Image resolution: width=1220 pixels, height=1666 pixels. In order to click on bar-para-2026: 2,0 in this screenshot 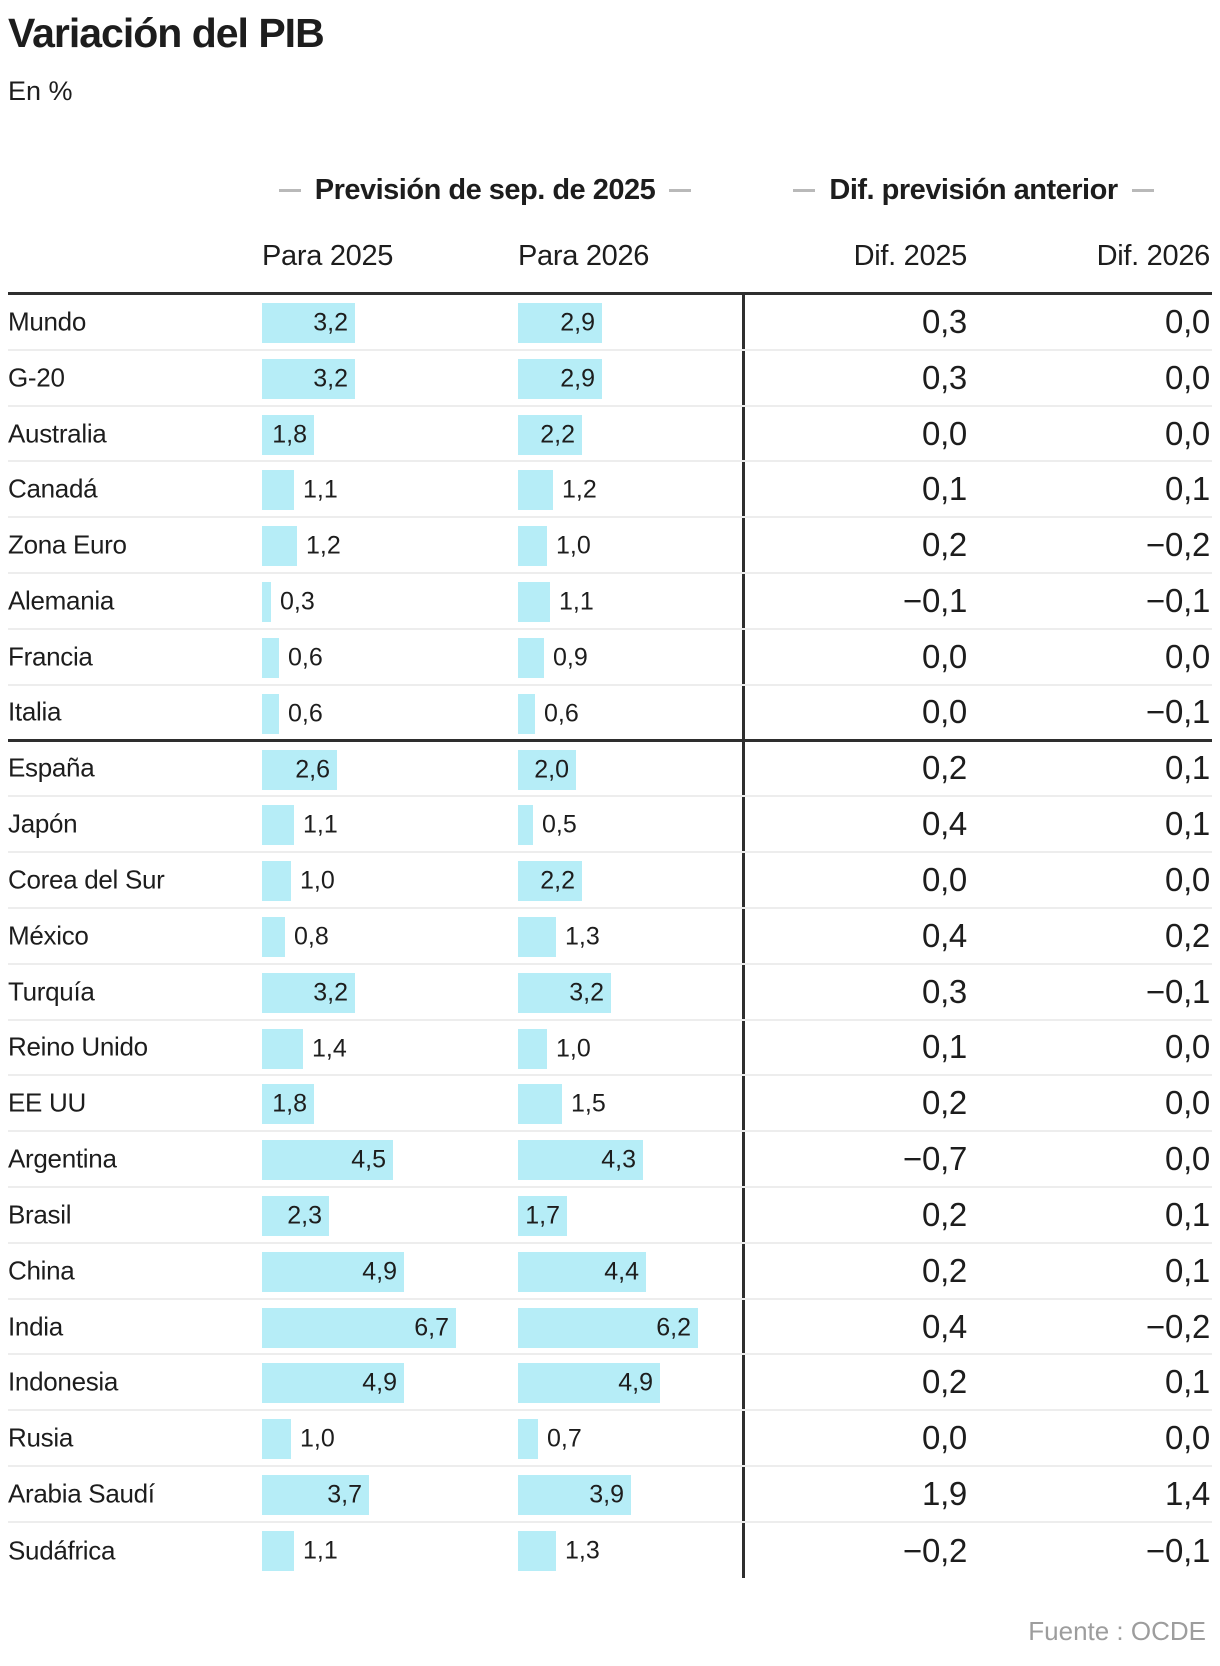, I will do `click(547, 769)`.